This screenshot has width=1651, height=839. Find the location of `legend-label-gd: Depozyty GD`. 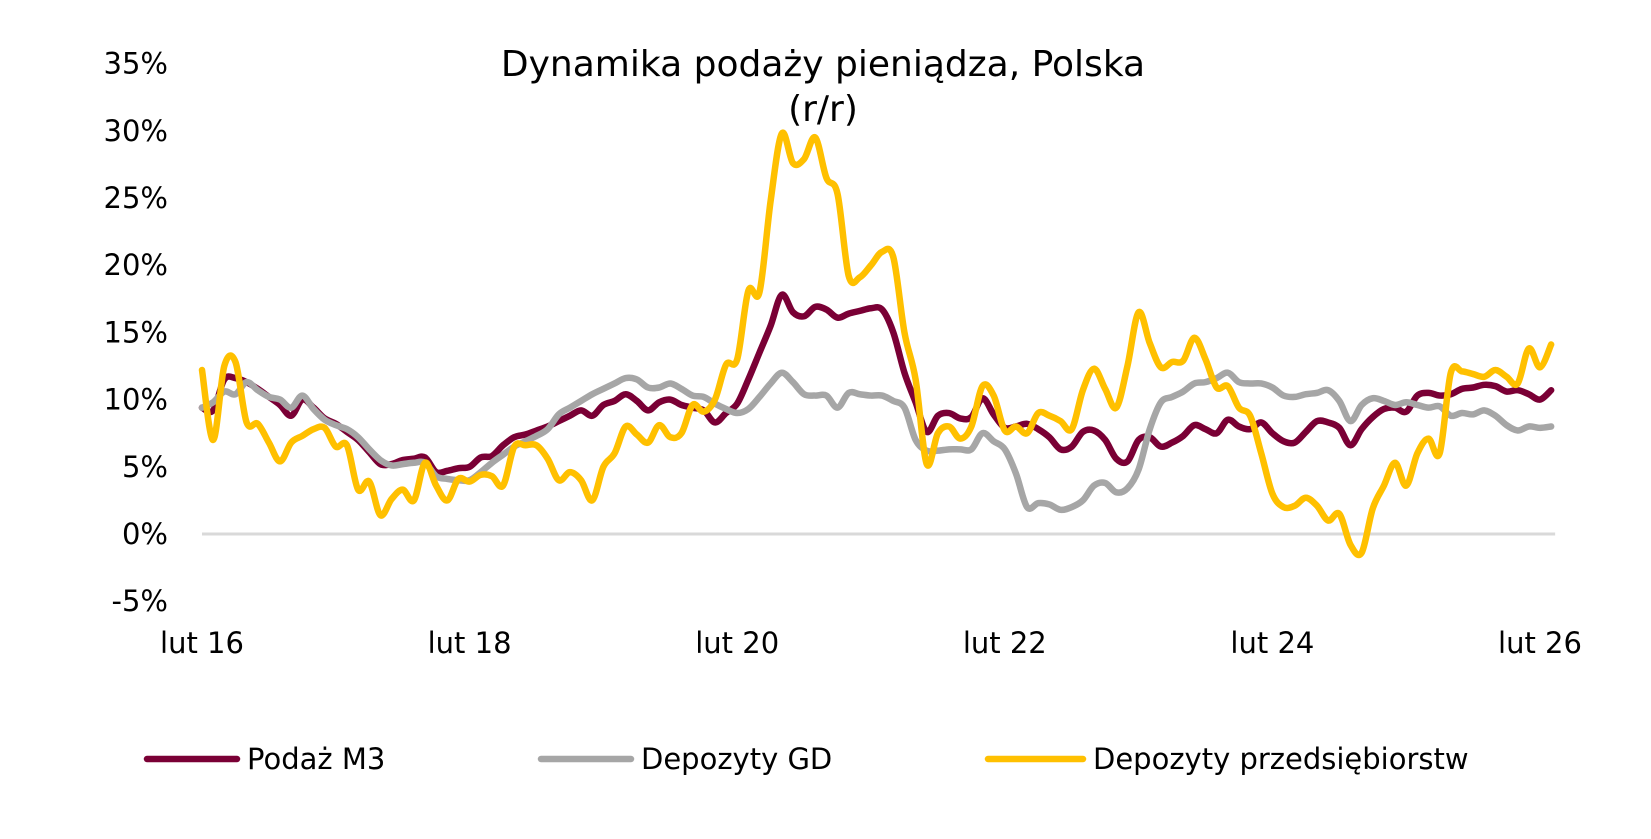

legend-label-gd: Depozyty GD is located at coordinates (736, 759).